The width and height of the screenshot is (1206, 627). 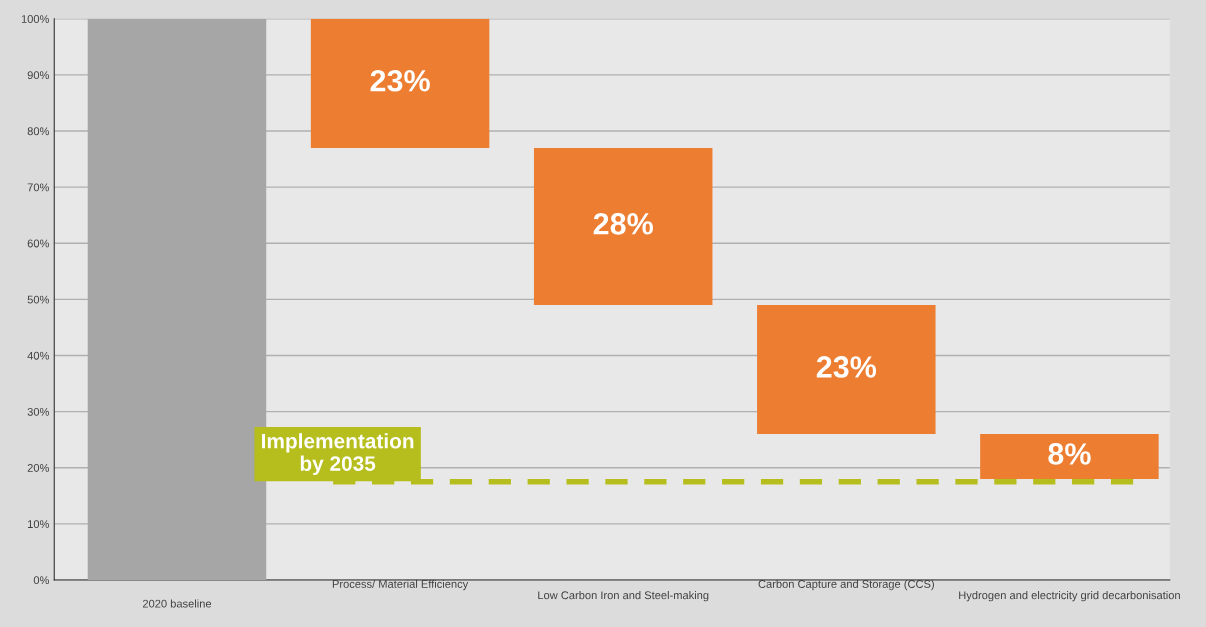 I want to click on y-tick-label: 30%, so click(x=38, y=411).